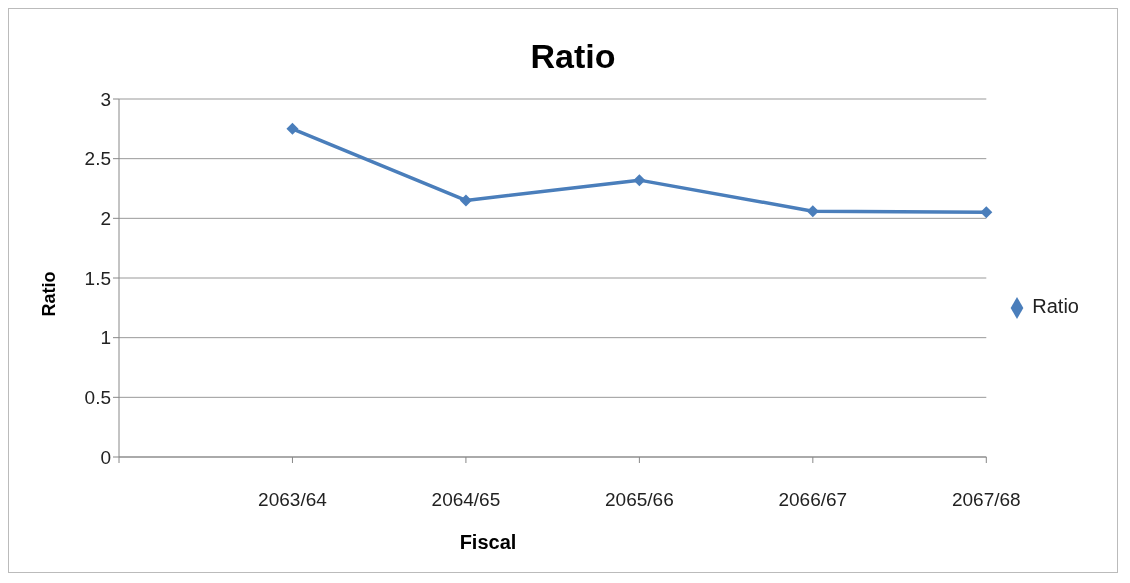  I want to click on y-tick-label: 1.5, so click(97, 278).